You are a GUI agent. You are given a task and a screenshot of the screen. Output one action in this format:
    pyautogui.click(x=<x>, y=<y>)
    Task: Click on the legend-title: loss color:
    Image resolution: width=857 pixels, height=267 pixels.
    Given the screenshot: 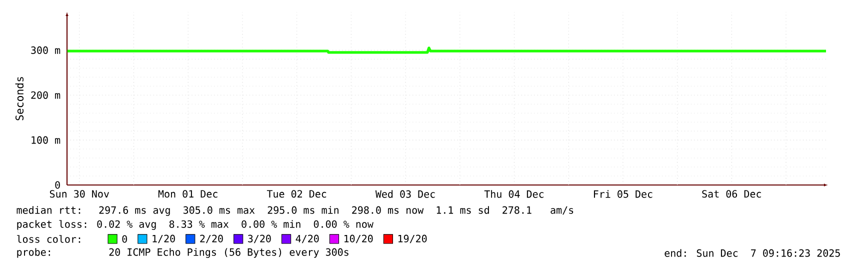 What is the action you would take?
    pyautogui.click(x=48, y=239)
    